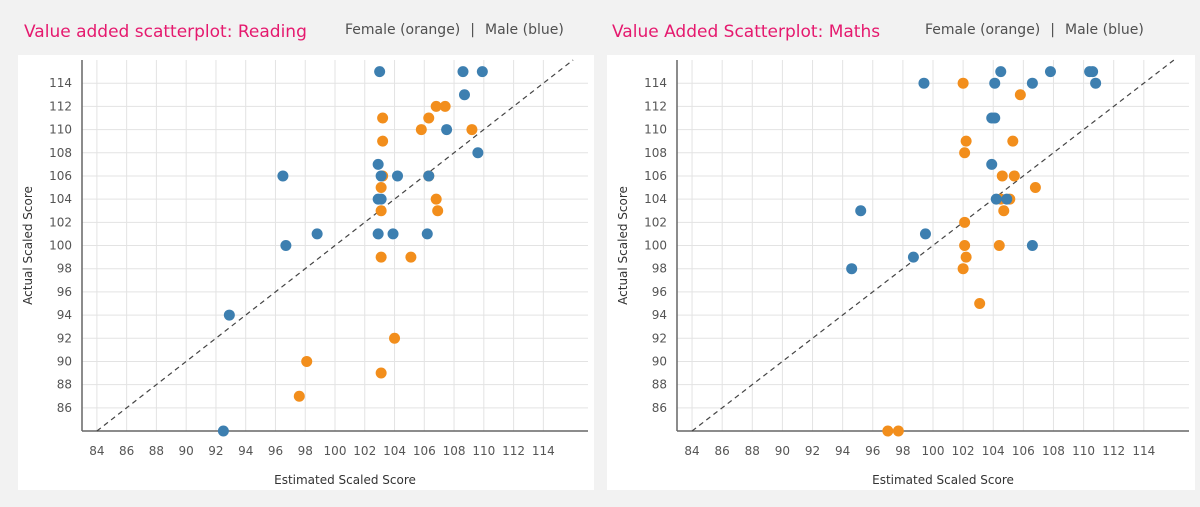 Image resolution: width=1200 pixels, height=507 pixels. I want to click on reading-y-tick-label: 112, so click(60, 106).